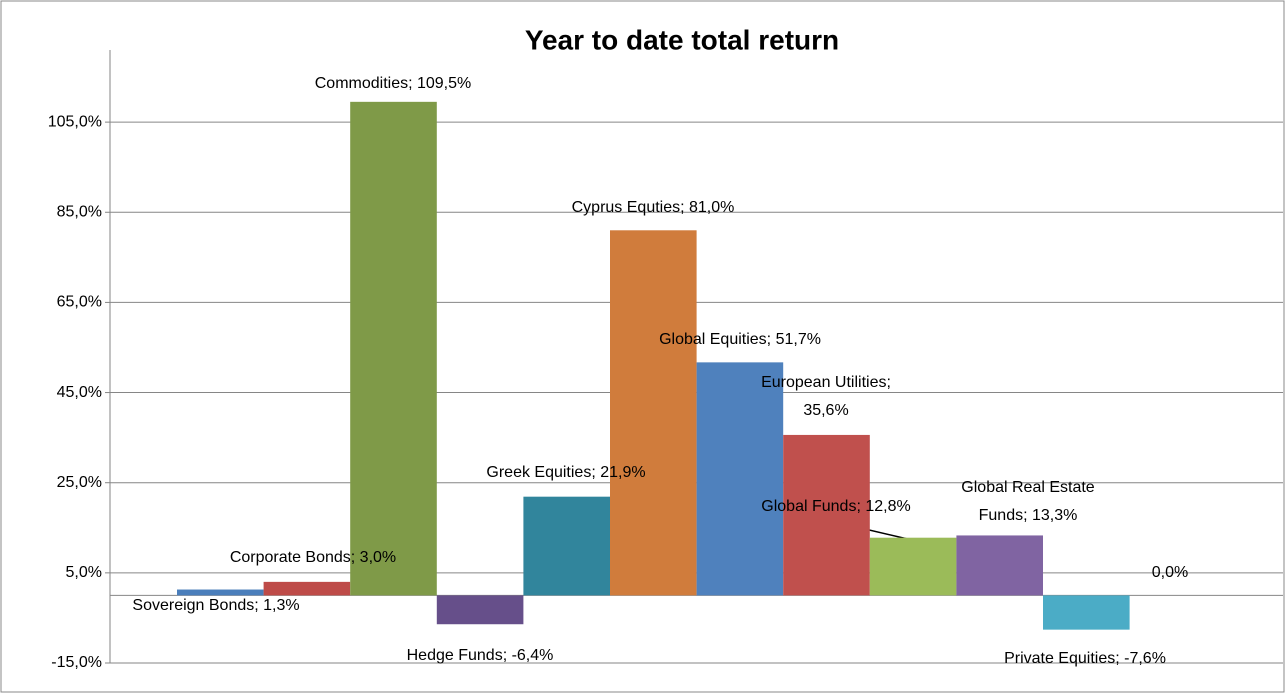 Image resolution: width=1285 pixels, height=693 pixels. What do you see at coordinates (682, 39) in the screenshot?
I see `chart-title: Year to date total return` at bounding box center [682, 39].